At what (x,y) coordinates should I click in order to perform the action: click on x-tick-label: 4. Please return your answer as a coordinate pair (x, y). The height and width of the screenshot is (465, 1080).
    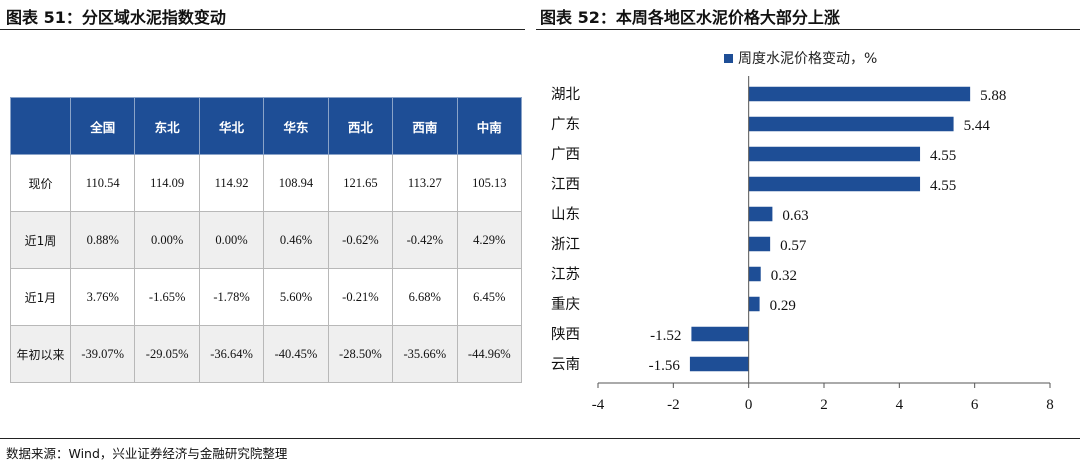
    Looking at the image, I should click on (900, 405).